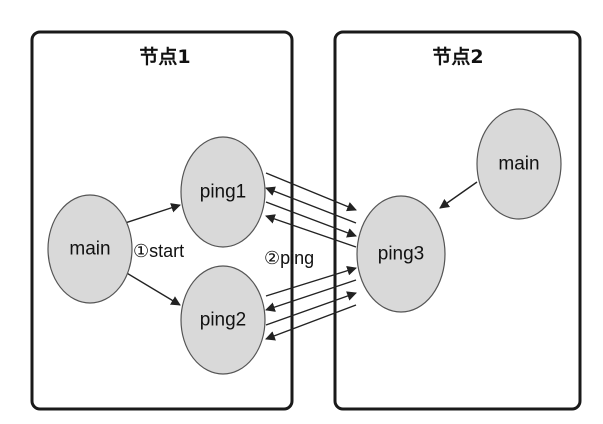  I want to click on node-ping2-label: ping2, so click(223, 320).